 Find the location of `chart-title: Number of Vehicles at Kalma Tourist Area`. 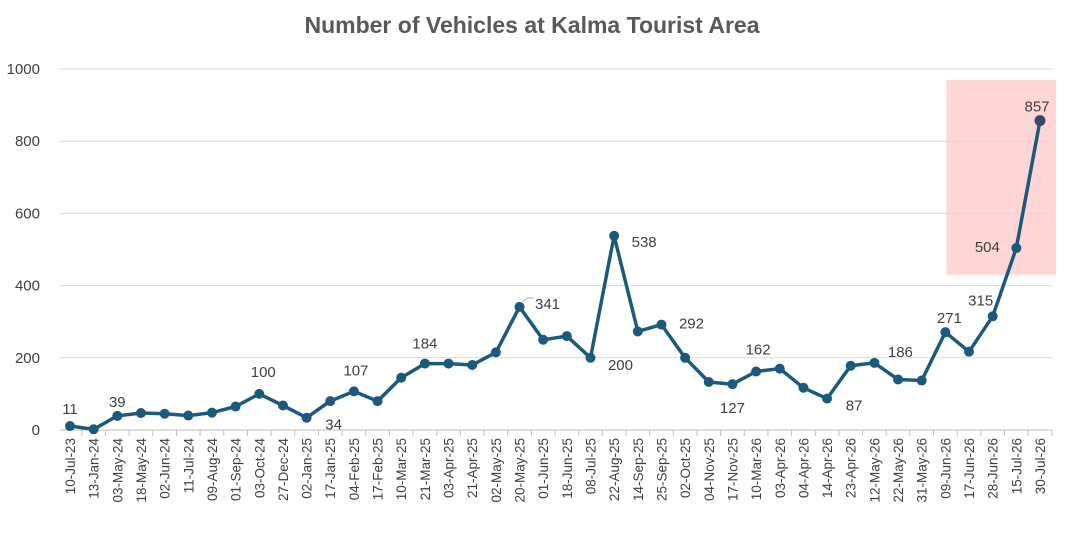

chart-title: Number of Vehicles at Kalma Tourist Area is located at coordinates (532, 25).